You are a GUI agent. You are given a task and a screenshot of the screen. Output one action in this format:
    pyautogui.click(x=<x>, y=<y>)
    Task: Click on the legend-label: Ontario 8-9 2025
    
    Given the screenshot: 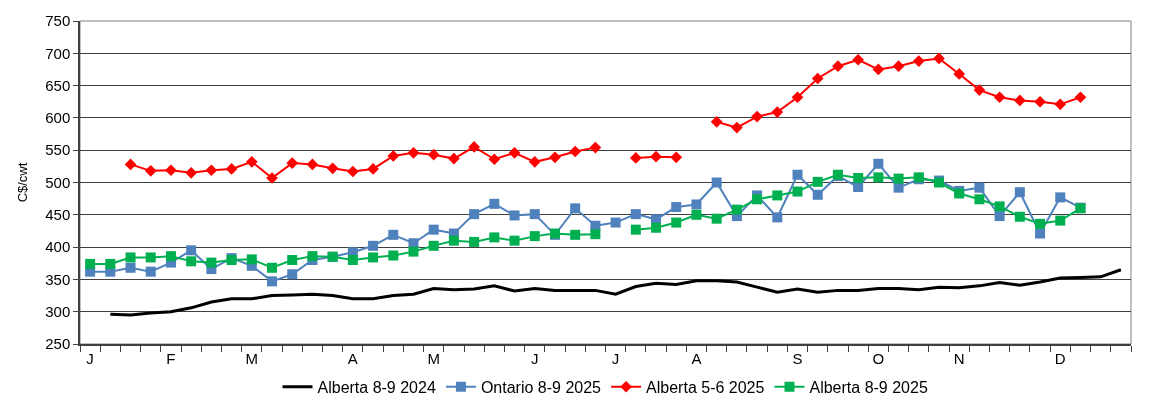 What is the action you would take?
    pyautogui.click(x=541, y=387)
    